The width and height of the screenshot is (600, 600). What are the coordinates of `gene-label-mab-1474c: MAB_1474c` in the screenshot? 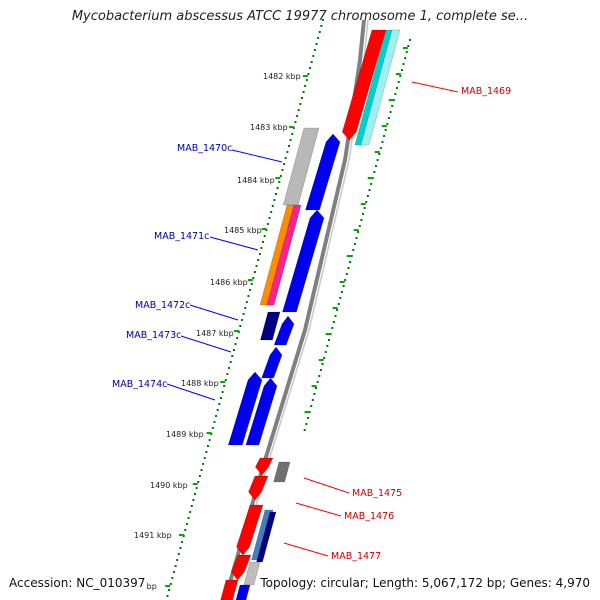 It's located at (139, 384).